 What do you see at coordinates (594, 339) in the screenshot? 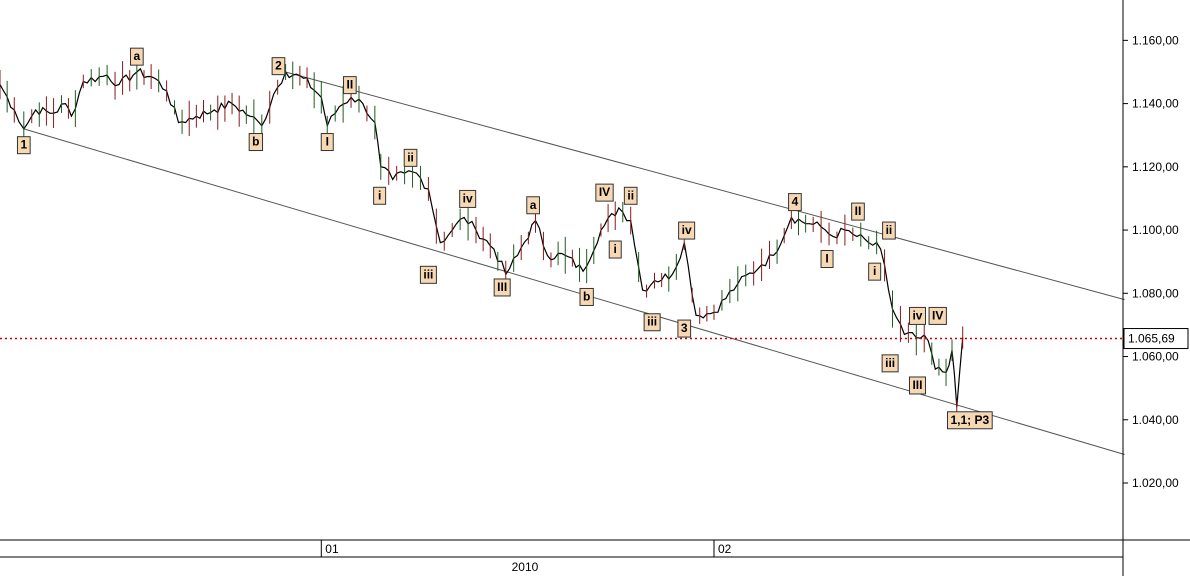
I see `last-price-line: 1.065,69` at bounding box center [594, 339].